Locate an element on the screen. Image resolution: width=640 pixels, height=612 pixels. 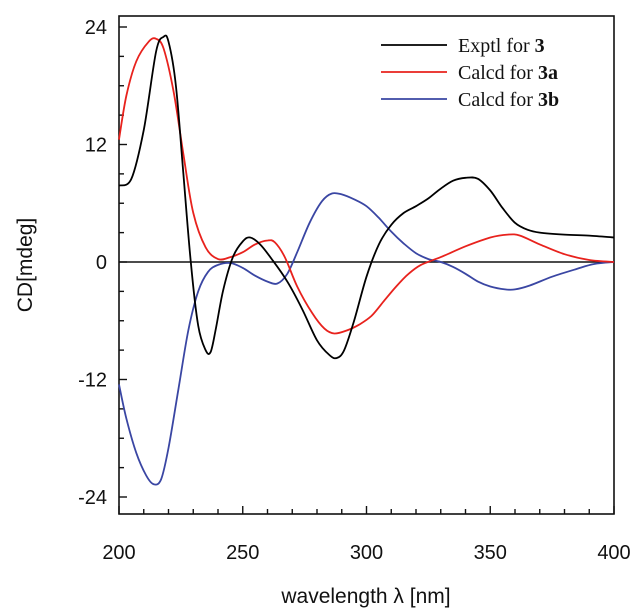
legend-label: Exptl for 3 is located at coordinates (501, 46).